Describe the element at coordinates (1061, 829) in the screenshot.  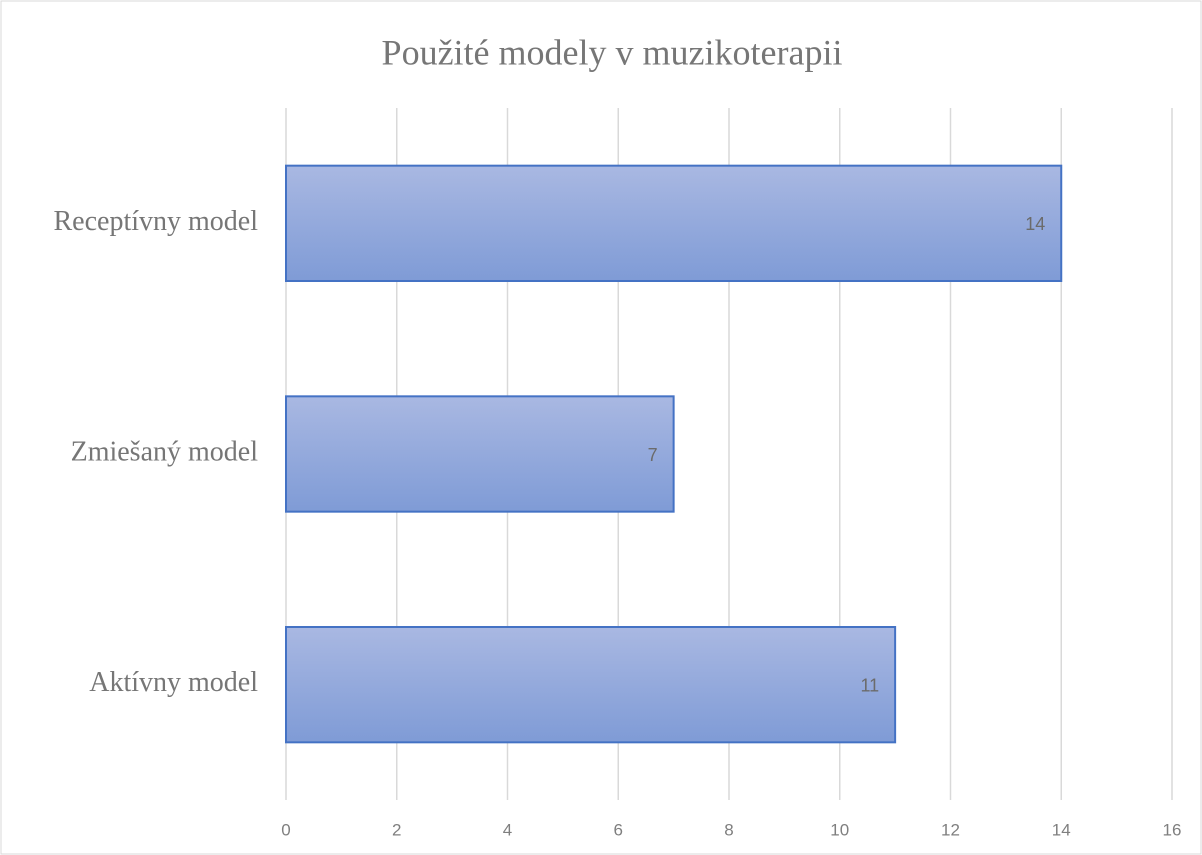
I see `x-tick-label: 14` at that location.